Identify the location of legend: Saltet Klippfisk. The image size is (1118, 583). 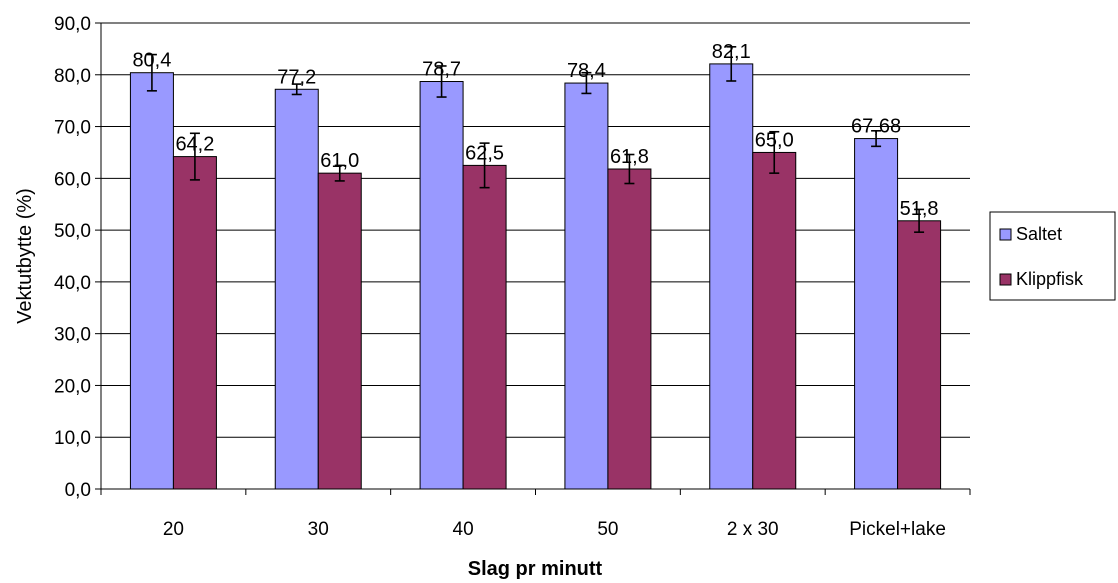
(1052, 256).